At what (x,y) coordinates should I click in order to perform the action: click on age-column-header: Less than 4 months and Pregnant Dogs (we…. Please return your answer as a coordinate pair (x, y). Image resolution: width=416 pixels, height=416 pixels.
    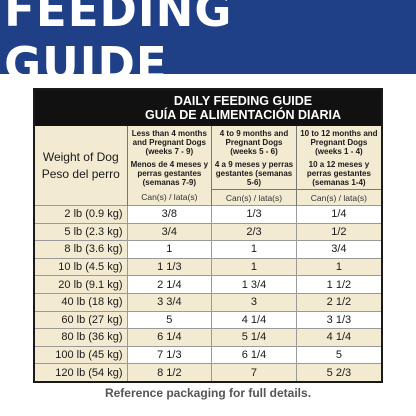
    Looking at the image, I should click on (170, 158).